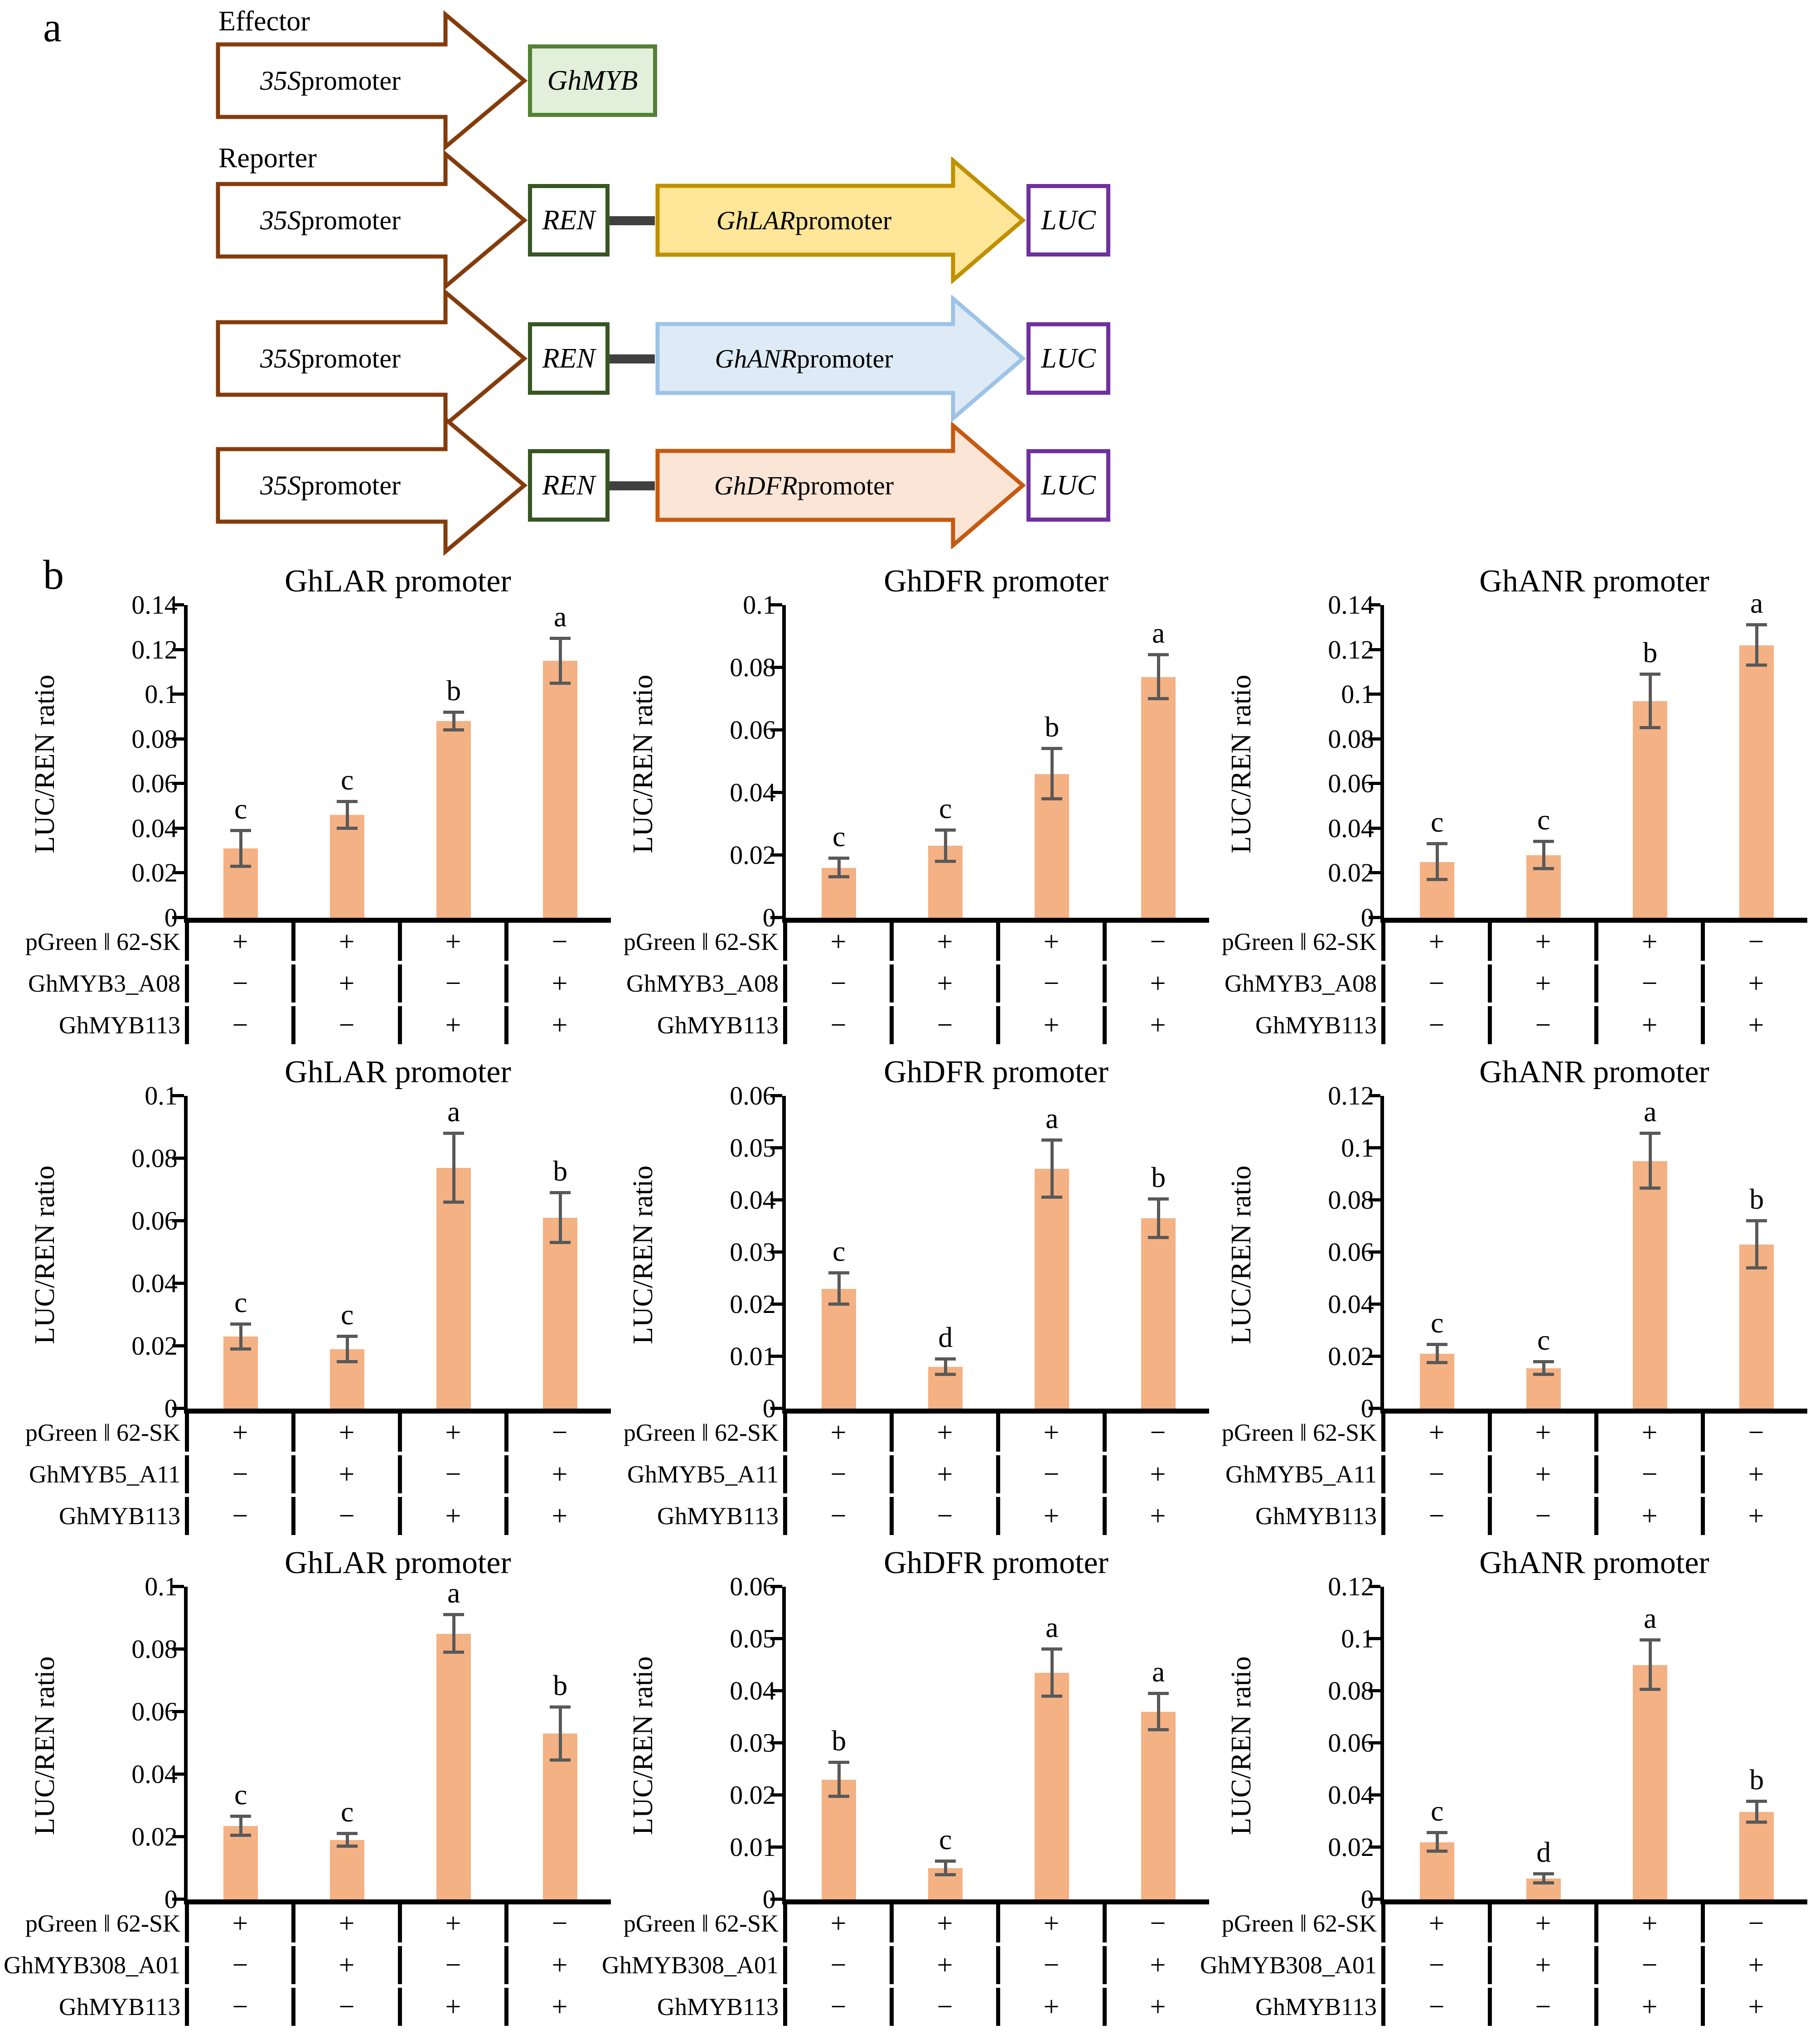  Describe the element at coordinates (668, 80) in the screenshot. I see `effector-construct: 35S promoter GhMYB` at that location.